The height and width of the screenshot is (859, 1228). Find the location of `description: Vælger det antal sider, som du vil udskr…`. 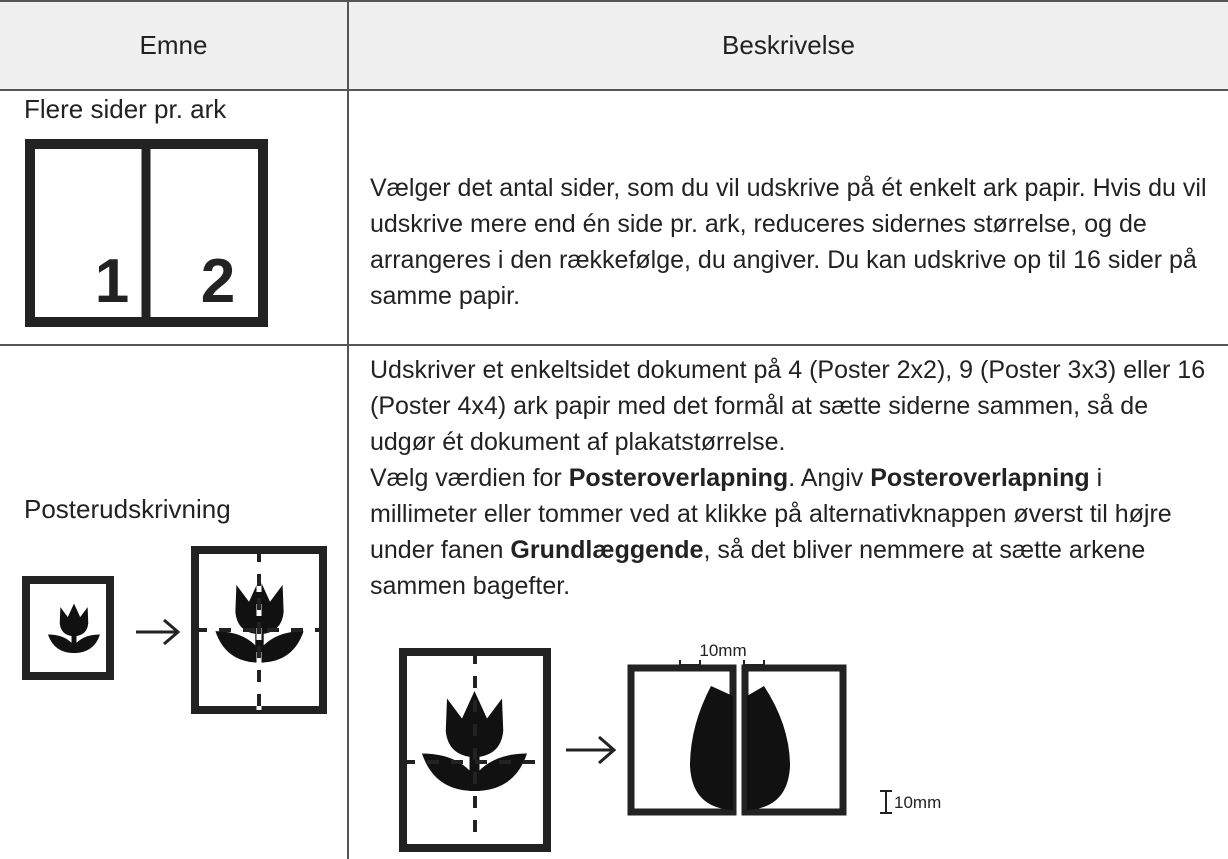

description: Vælger det antal sider, som du vil udskr… is located at coordinates (792, 242).